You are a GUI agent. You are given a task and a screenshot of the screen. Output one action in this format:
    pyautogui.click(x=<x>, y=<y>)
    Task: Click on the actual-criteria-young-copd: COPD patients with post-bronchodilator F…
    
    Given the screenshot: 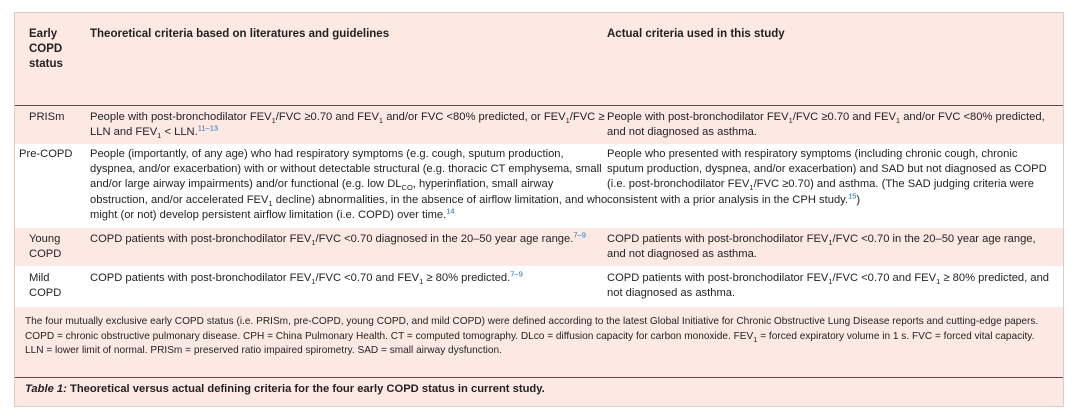 What is the action you would take?
    pyautogui.click(x=821, y=247)
    